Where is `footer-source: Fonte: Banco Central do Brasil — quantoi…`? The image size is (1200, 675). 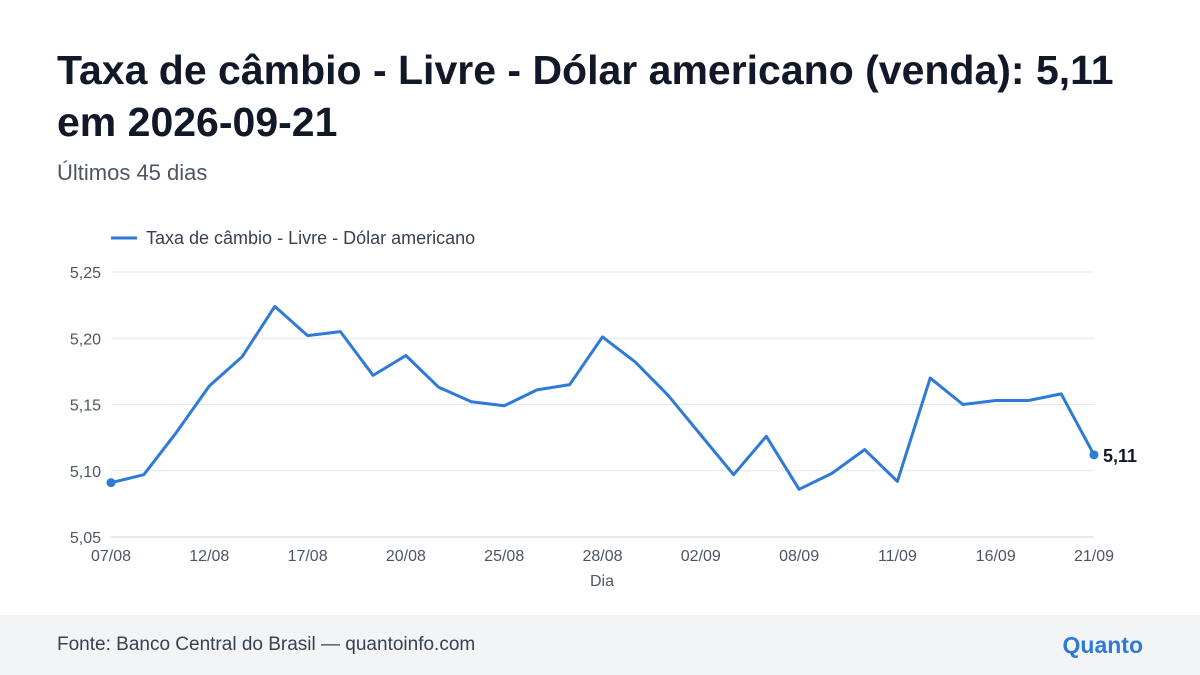 footer-source: Fonte: Banco Central do Brasil — quantoi… is located at coordinates (266, 644).